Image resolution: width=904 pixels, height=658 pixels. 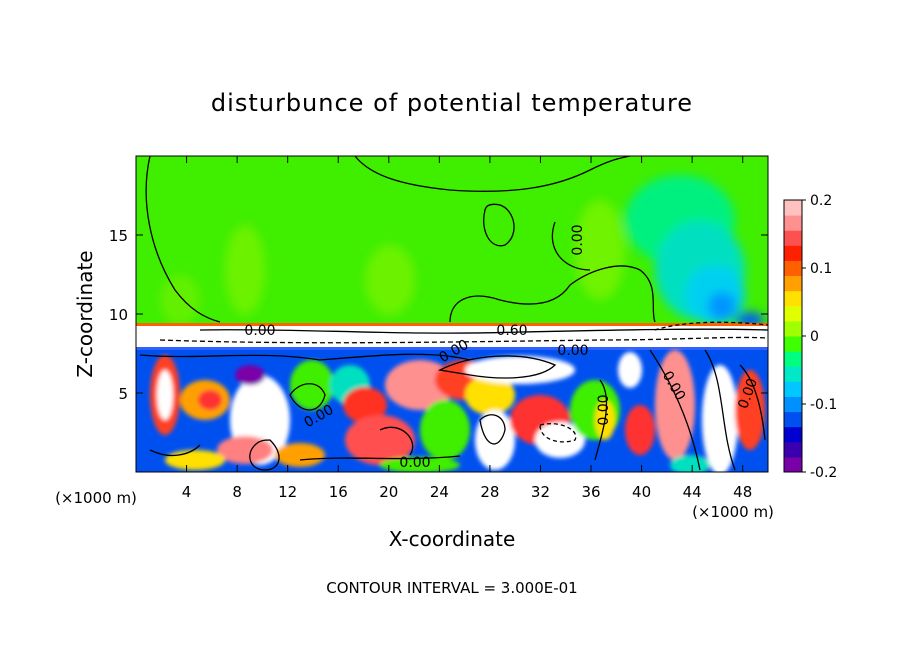 What do you see at coordinates (489, 492) in the screenshot?
I see `x-tick-label: 28` at bounding box center [489, 492].